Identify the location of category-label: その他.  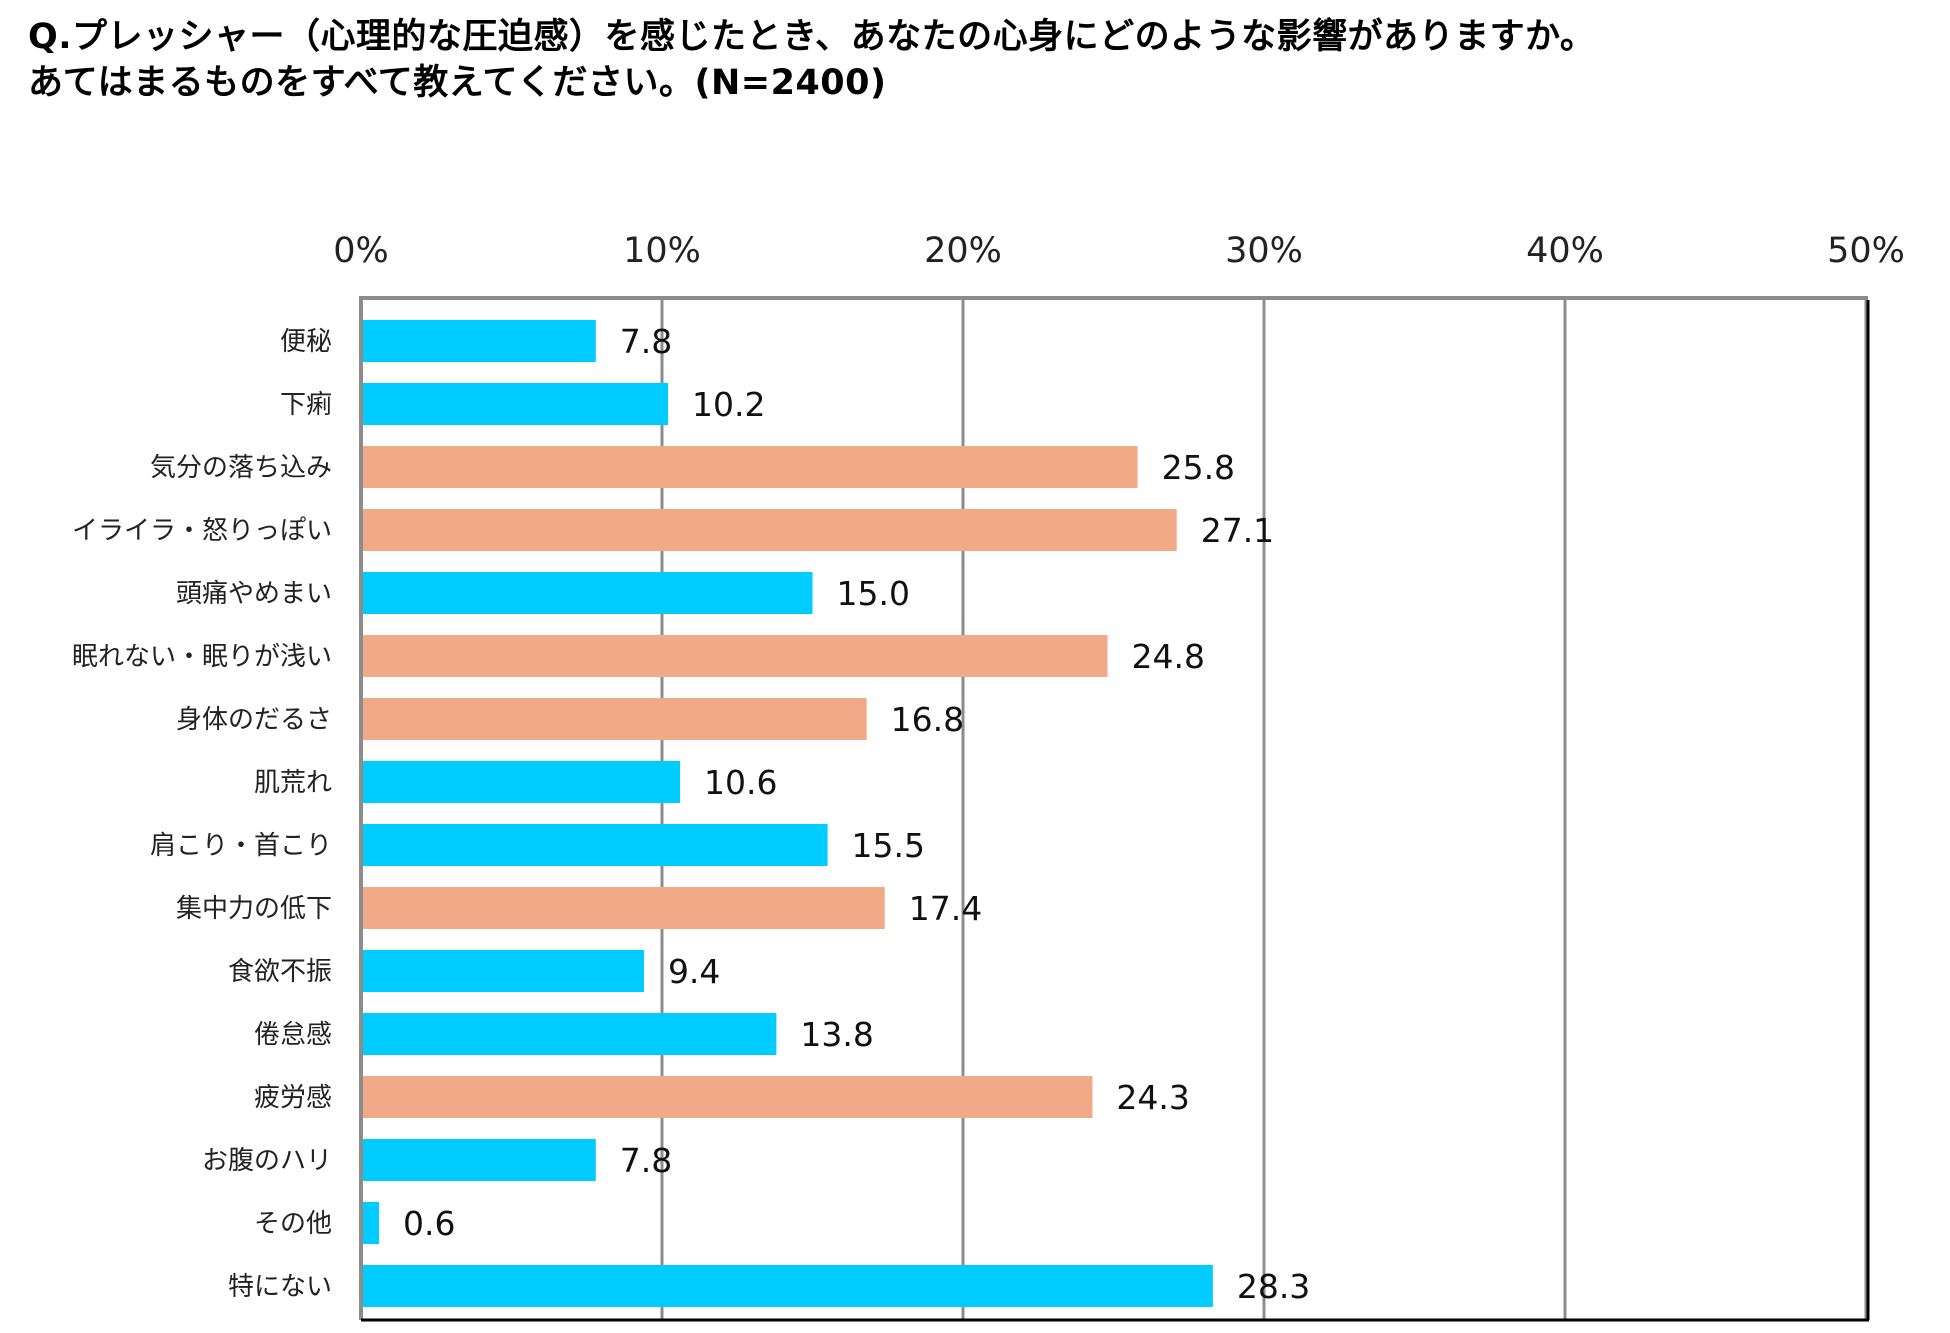
(293, 1224).